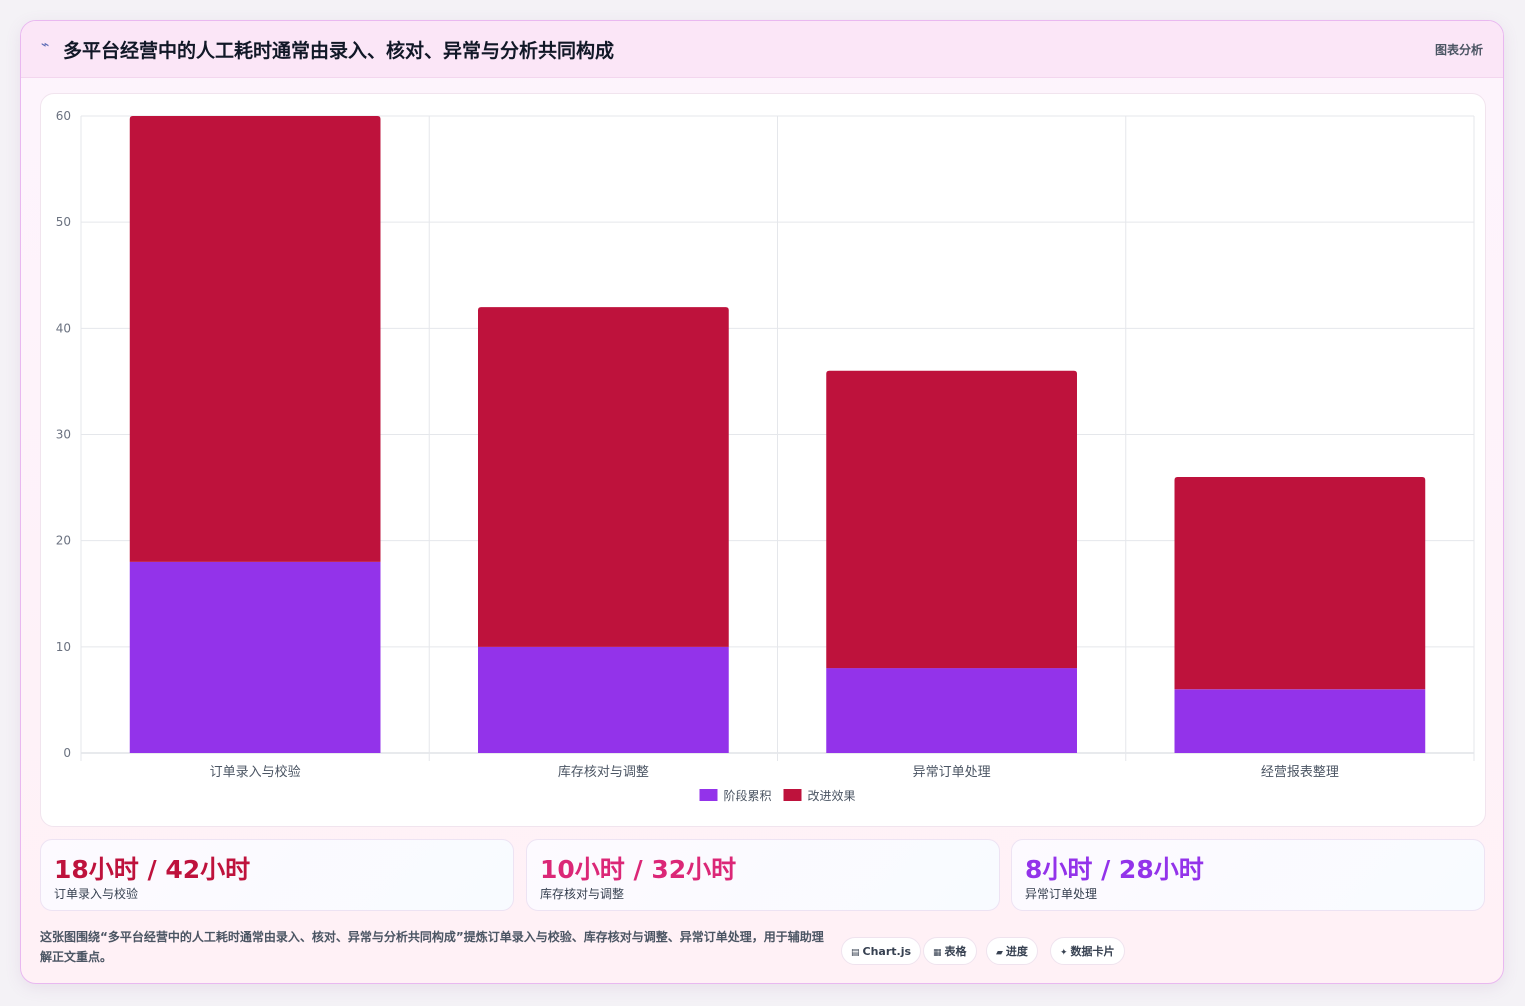 This screenshot has width=1525, height=1006. What do you see at coordinates (277, 875) in the screenshot?
I see `stat-card-order-entry: 18小时 / 42小时 订单录入与校验` at bounding box center [277, 875].